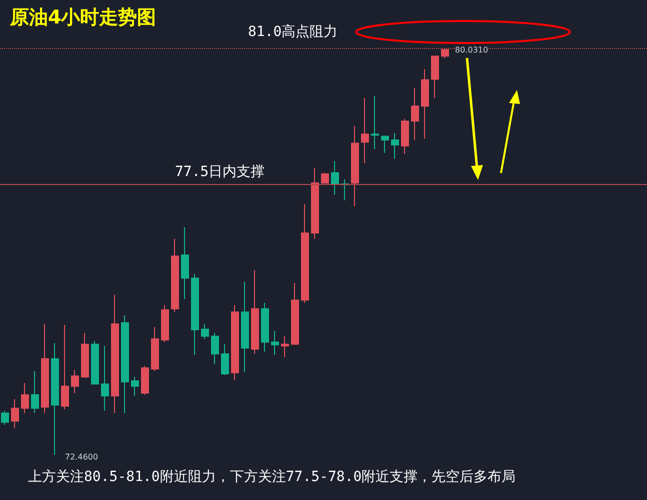 Image resolution: width=647 pixels, height=500 pixels. What do you see at coordinates (82, 17) in the screenshot?
I see `chart-title: 原油4小时走势图` at bounding box center [82, 17].